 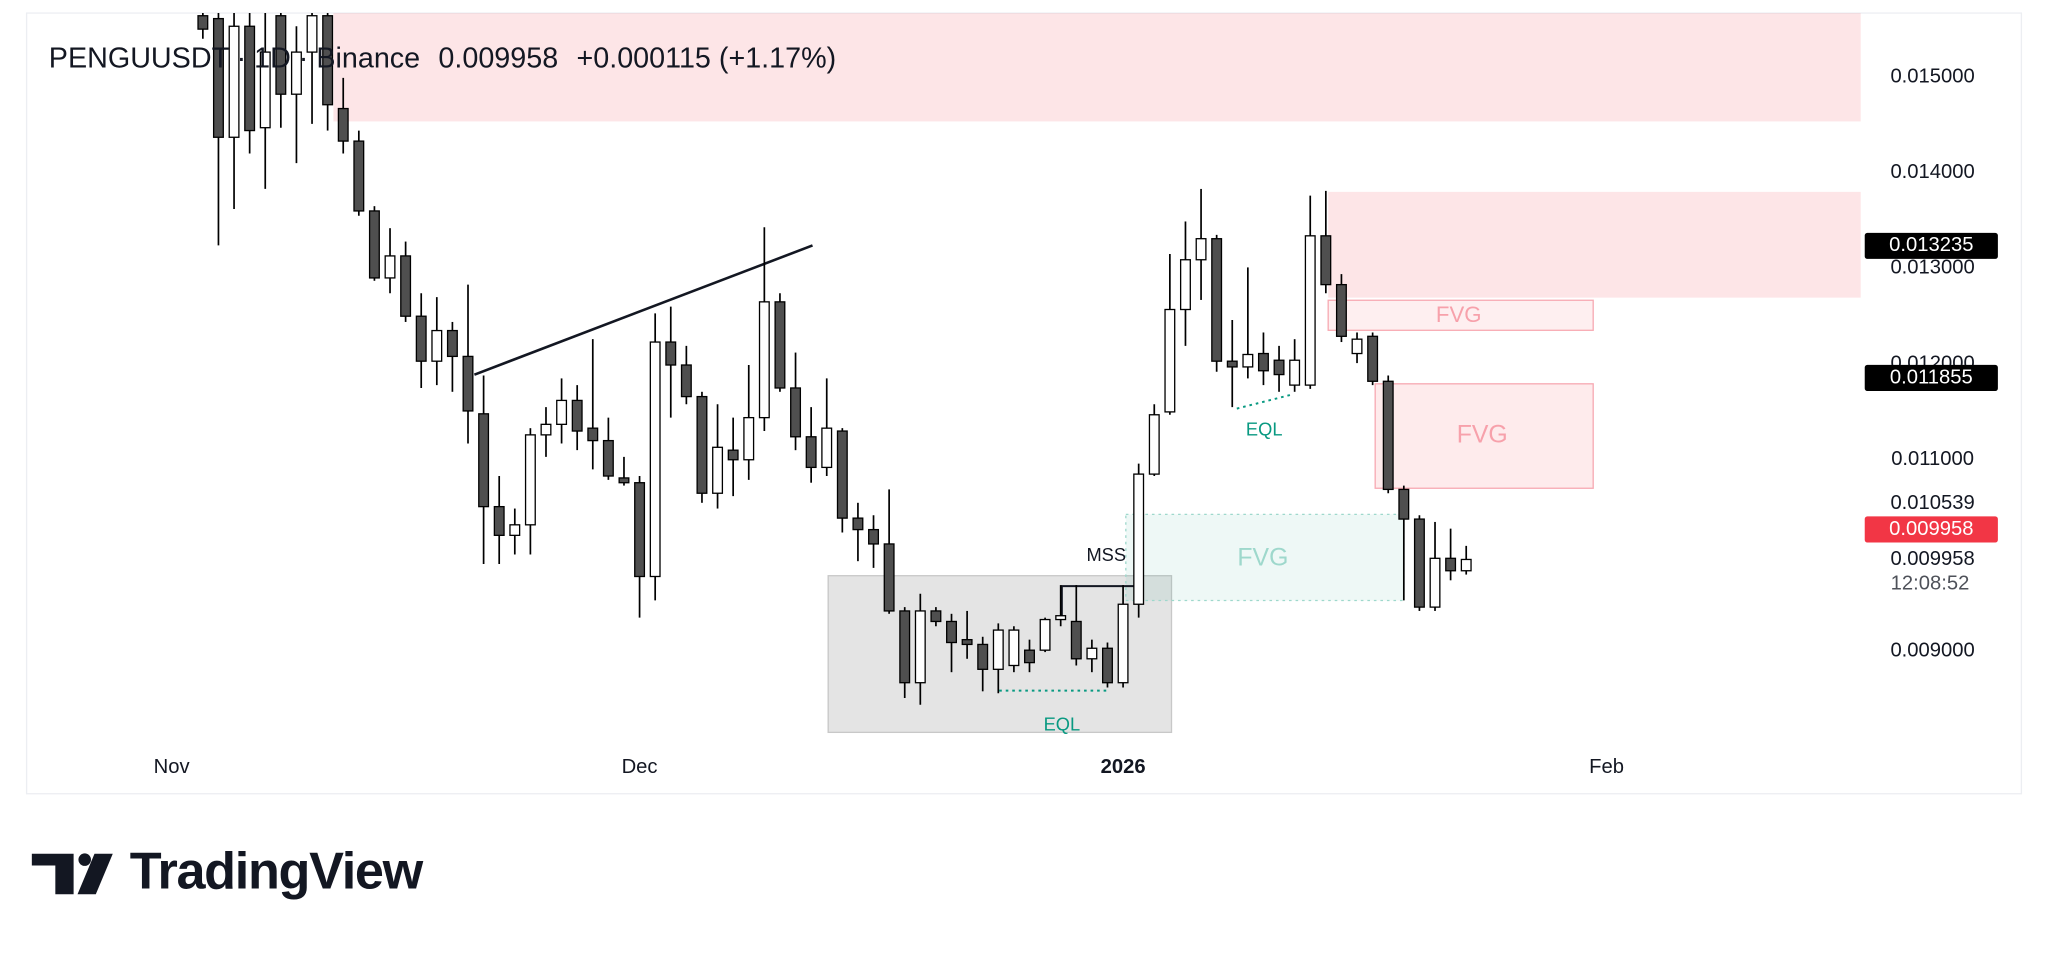 I want to click on level-label: 0.011855, so click(x=1931, y=377).